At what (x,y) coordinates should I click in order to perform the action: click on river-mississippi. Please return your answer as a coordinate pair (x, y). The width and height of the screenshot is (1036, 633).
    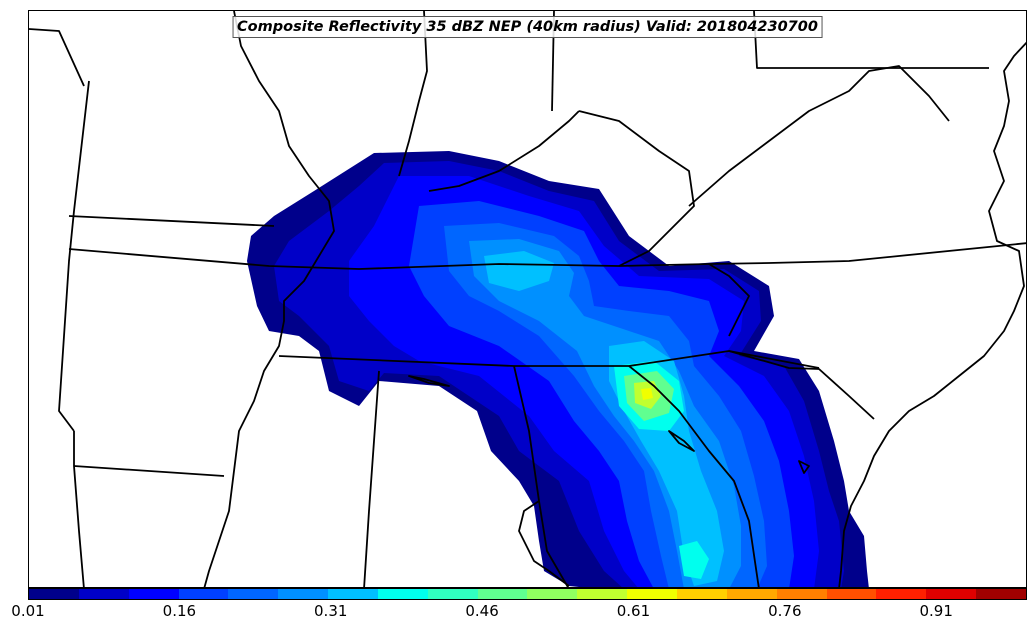
    Looking at the image, I should click on (269, 299).